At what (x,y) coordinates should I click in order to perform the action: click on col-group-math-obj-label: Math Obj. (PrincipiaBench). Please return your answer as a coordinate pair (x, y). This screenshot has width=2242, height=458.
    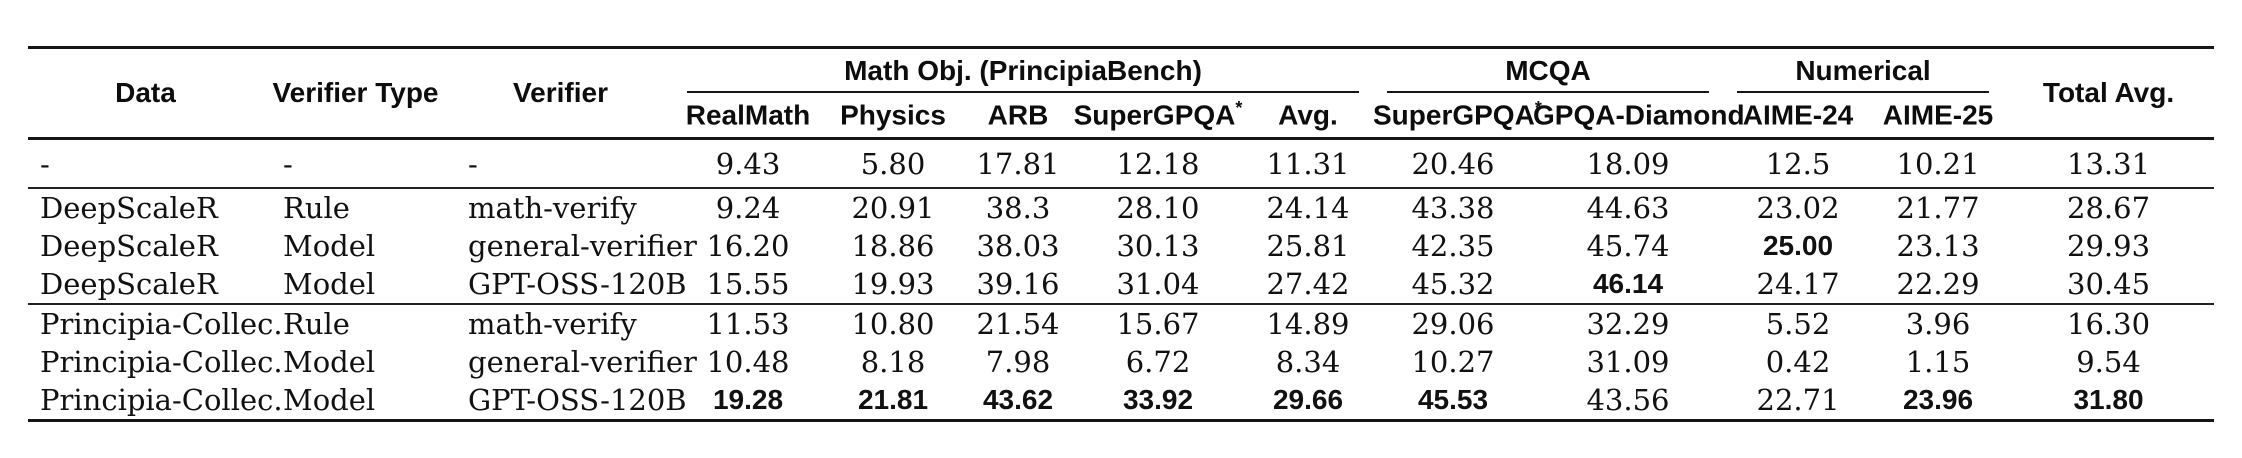
    Looking at the image, I should click on (1023, 70).